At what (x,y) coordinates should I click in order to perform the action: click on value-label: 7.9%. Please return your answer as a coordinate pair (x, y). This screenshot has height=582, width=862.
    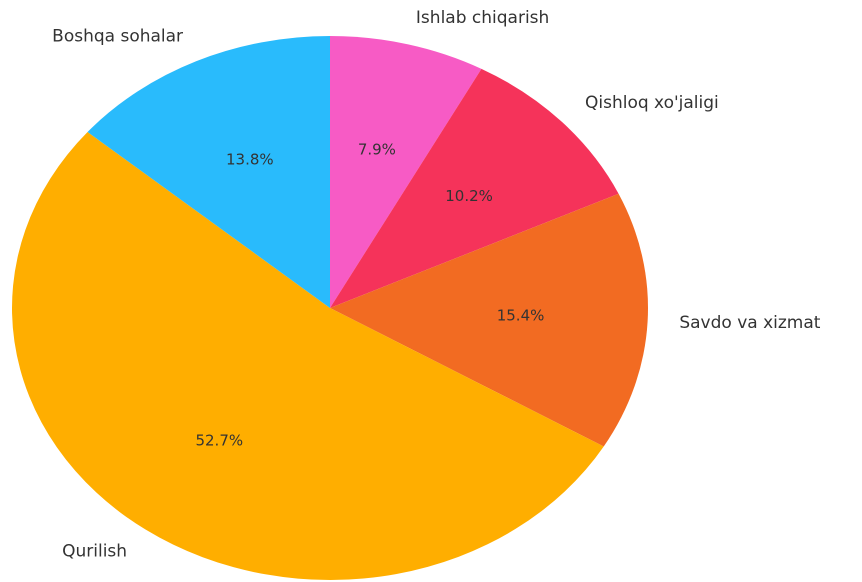
    Looking at the image, I should click on (377, 149).